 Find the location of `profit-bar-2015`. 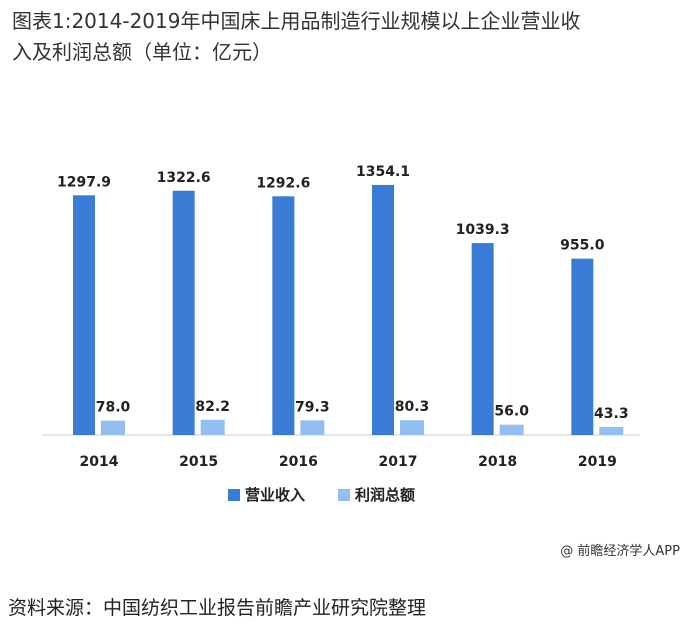

profit-bar-2015 is located at coordinates (212, 427).